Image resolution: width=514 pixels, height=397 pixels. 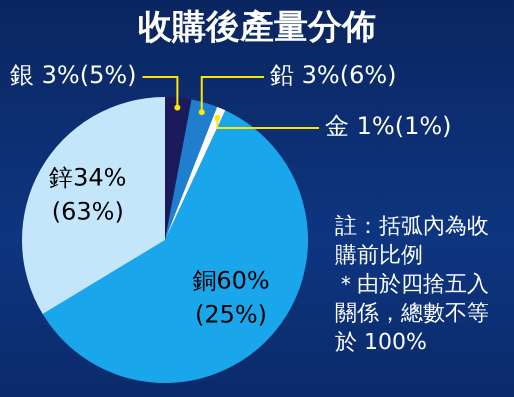 I want to click on slice-label: 金 1%(1%), so click(x=388, y=126).